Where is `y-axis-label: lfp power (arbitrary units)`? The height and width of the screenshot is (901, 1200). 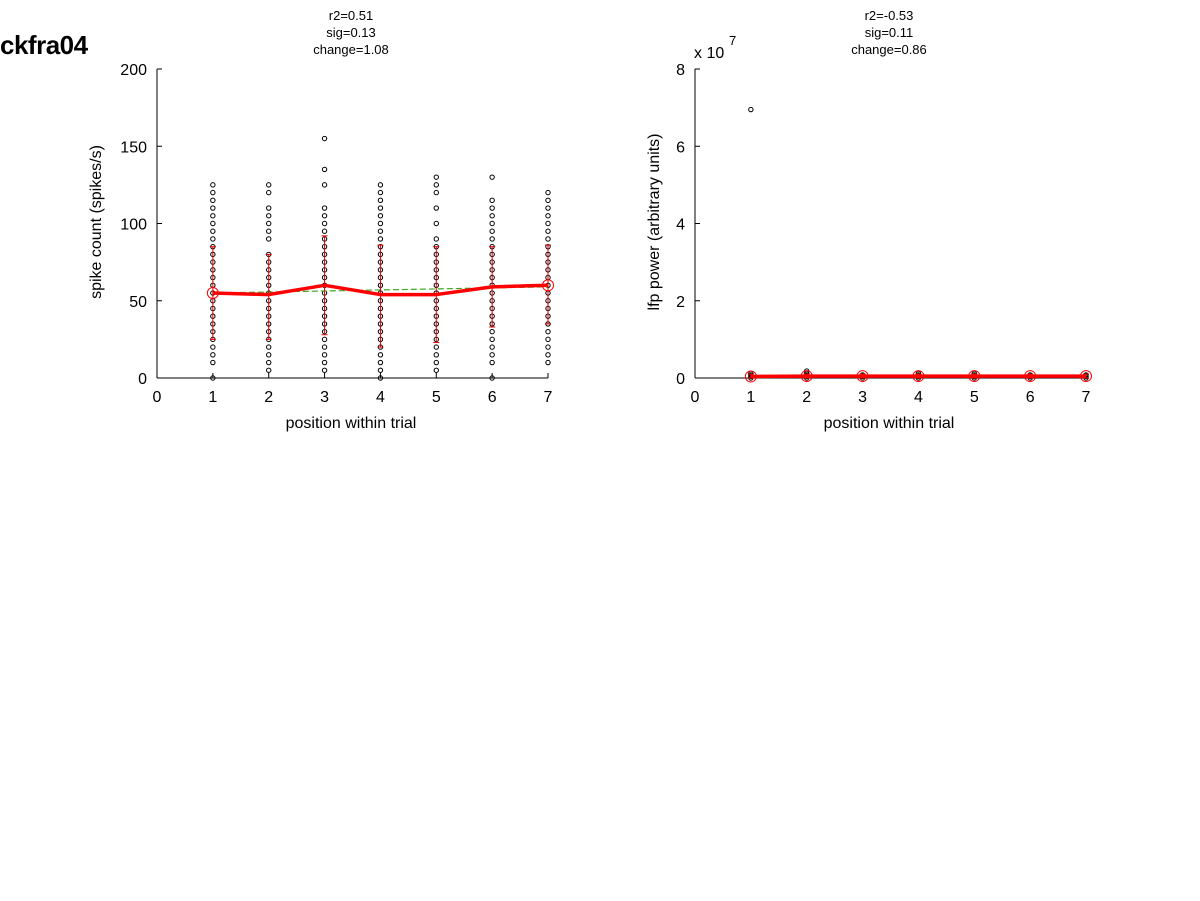 y-axis-label: lfp power (arbitrary units) is located at coordinates (654, 222).